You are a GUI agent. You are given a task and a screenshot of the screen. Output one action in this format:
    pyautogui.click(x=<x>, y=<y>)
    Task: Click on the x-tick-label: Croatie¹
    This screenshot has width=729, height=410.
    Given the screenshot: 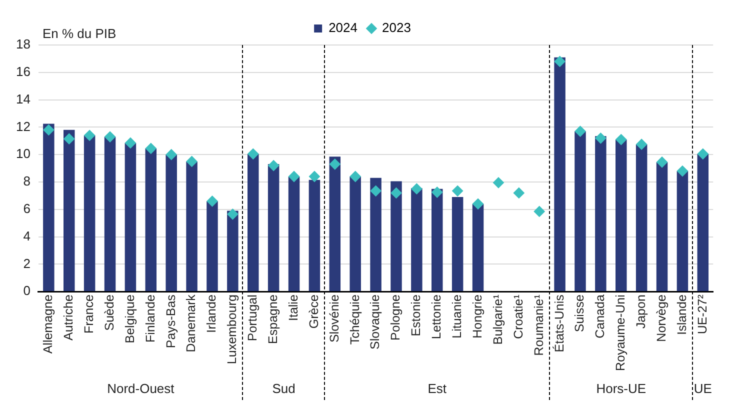 What is the action you would take?
    pyautogui.click(x=518, y=317)
    